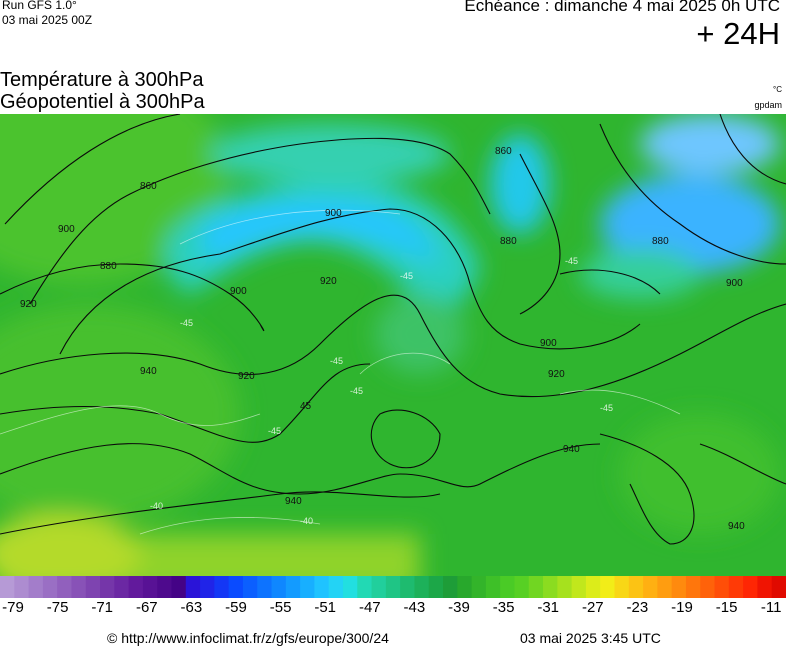 Image resolution: width=786 pixels, height=648 pixels. Describe the element at coordinates (306, 406) in the screenshot. I see `svg-text: 45` at that location.